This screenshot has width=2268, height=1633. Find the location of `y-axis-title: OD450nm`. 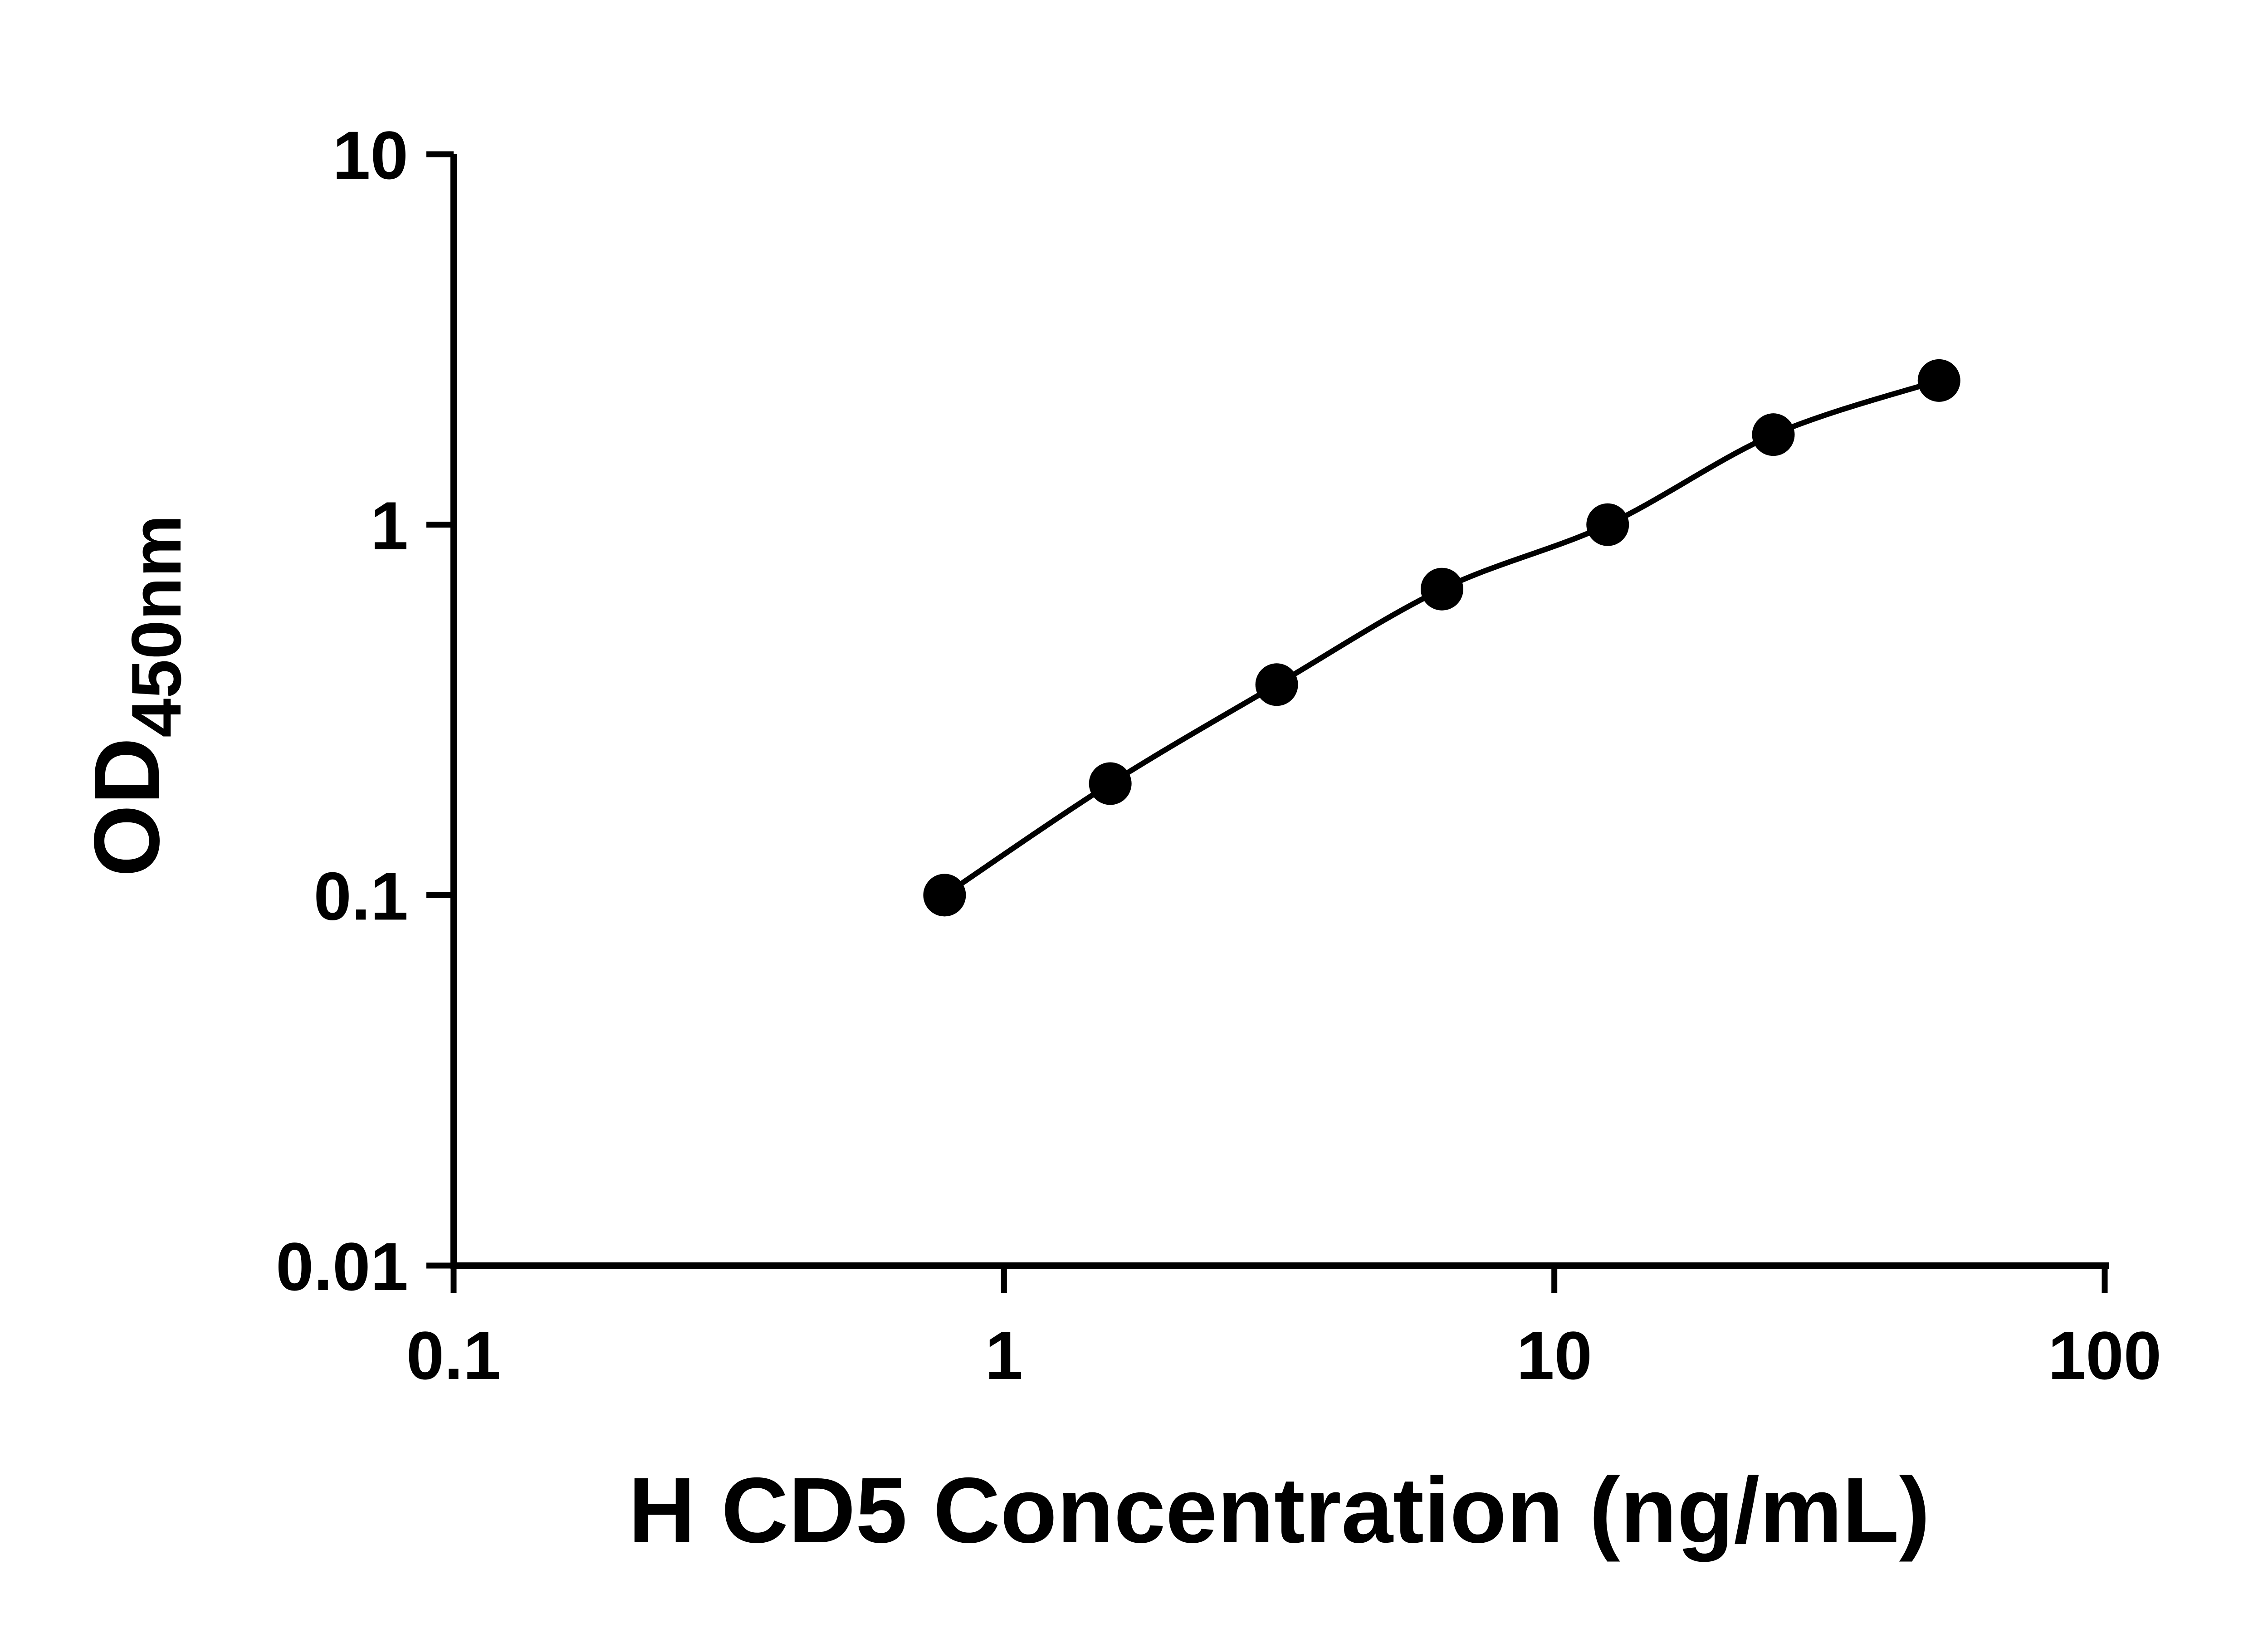

y-axis-title: OD450nm is located at coordinates (136, 696).